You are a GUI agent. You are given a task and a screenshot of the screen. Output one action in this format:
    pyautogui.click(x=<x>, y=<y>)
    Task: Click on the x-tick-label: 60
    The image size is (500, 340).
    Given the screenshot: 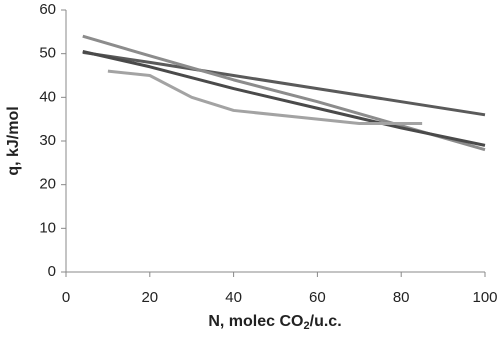 What is the action you would take?
    pyautogui.click(x=317, y=297)
    